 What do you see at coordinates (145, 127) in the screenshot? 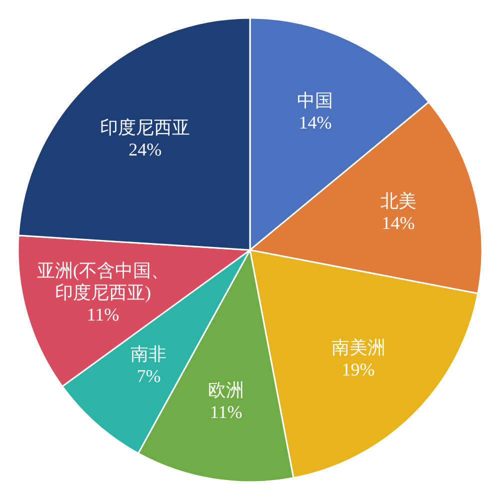
I see `slice-label: 印度尼西亚` at bounding box center [145, 127].